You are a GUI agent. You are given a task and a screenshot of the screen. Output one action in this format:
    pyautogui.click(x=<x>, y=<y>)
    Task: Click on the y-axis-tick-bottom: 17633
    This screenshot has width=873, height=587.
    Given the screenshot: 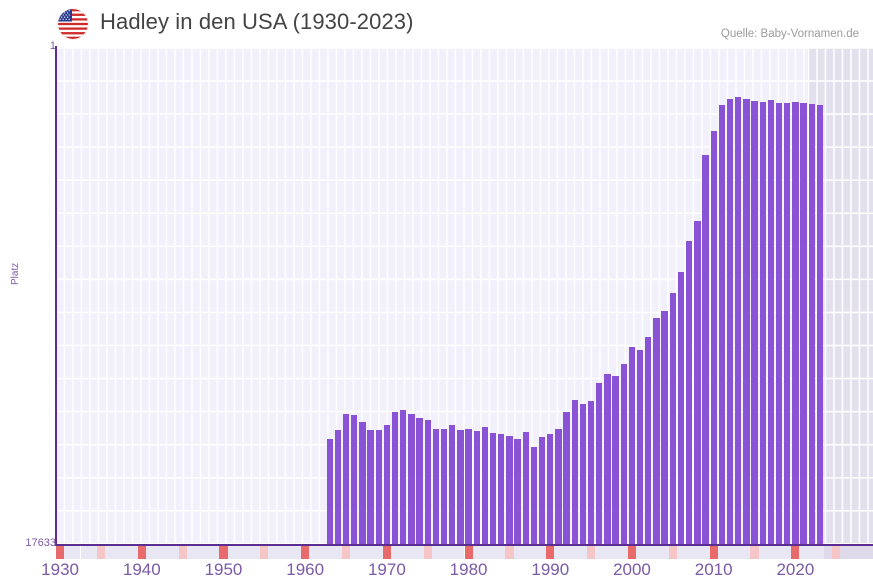 What is the action you would take?
    pyautogui.click(x=40, y=543)
    